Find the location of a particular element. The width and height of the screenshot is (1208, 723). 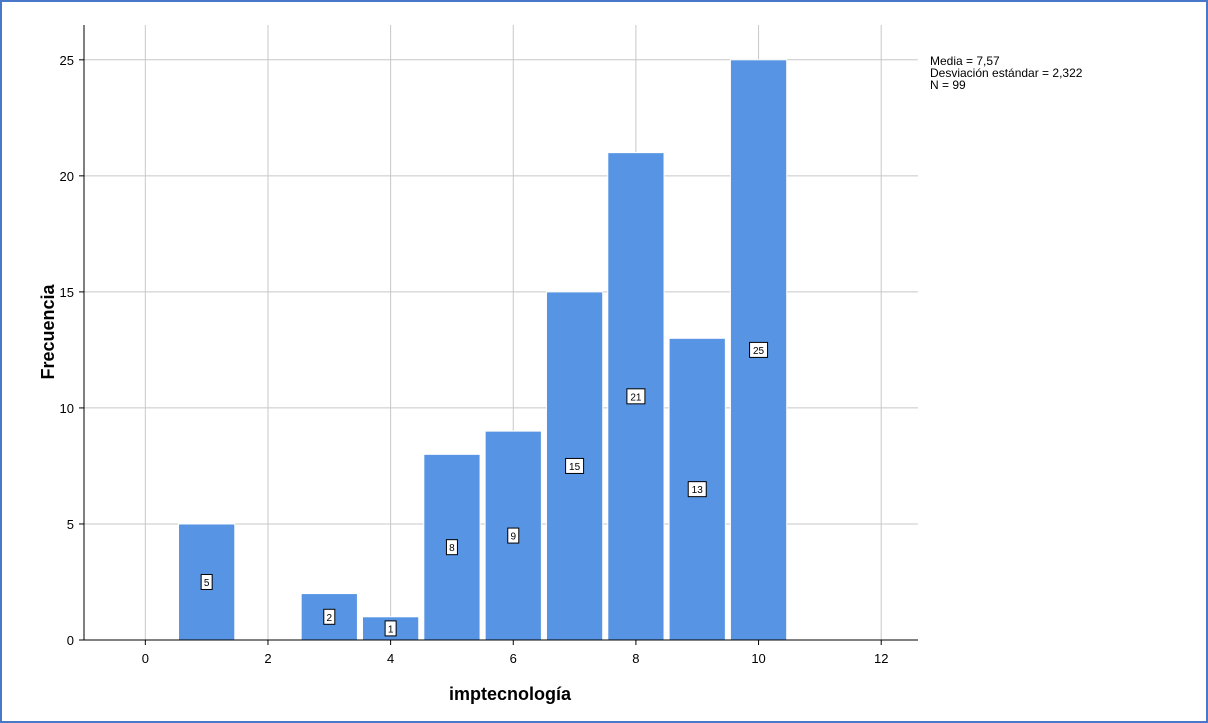

y-tick-label: 0 is located at coordinates (70, 640).